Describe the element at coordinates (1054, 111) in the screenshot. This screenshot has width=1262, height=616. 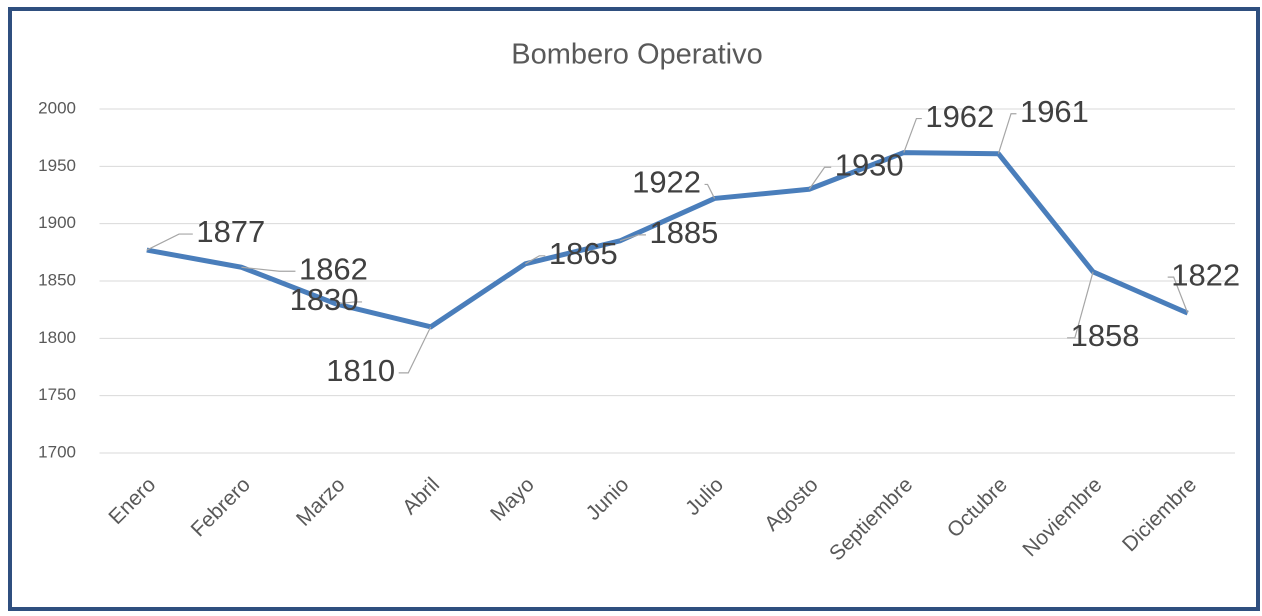
I see `data-label: 1961` at that location.